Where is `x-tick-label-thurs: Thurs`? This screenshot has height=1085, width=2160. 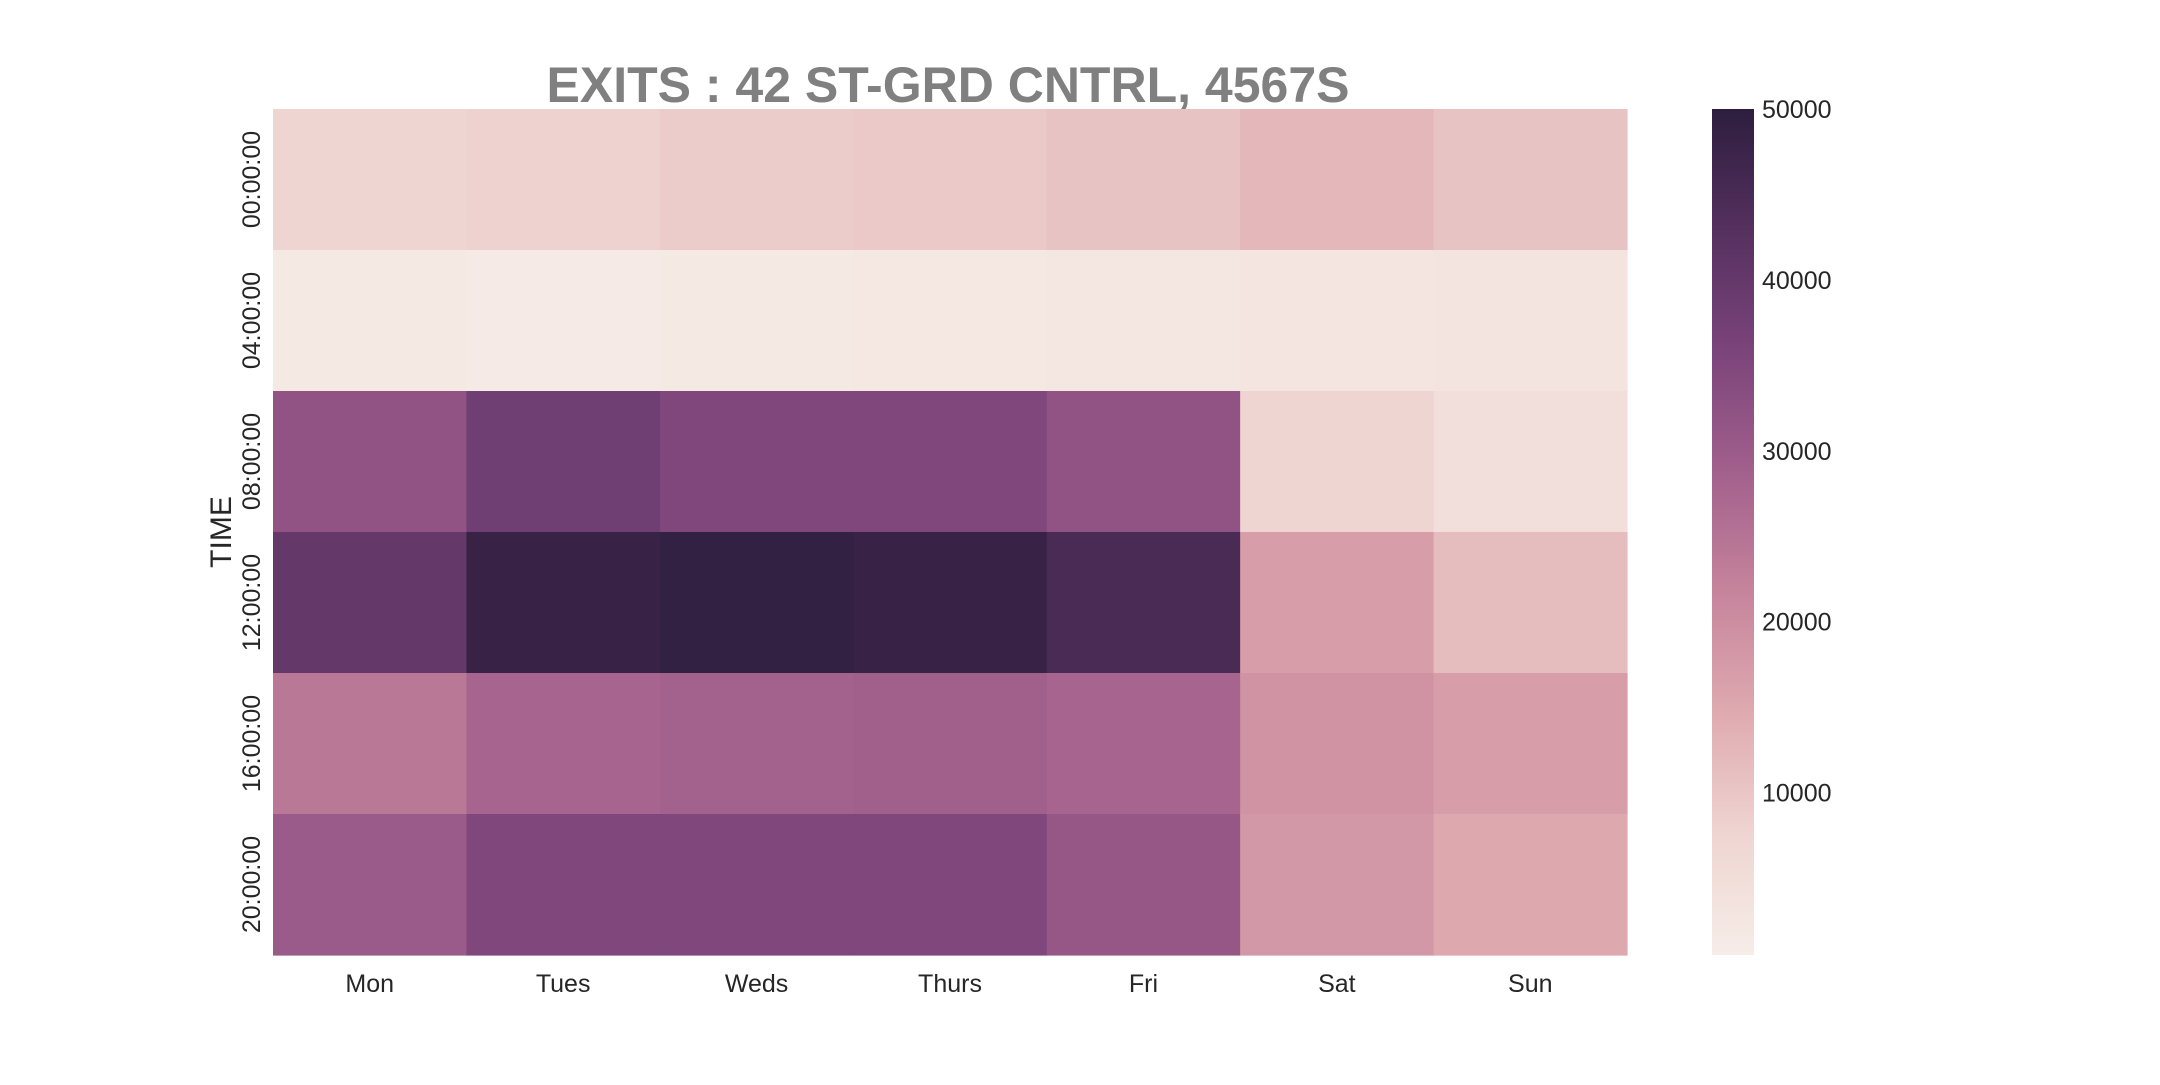 x-tick-label-thurs: Thurs is located at coordinates (950, 984).